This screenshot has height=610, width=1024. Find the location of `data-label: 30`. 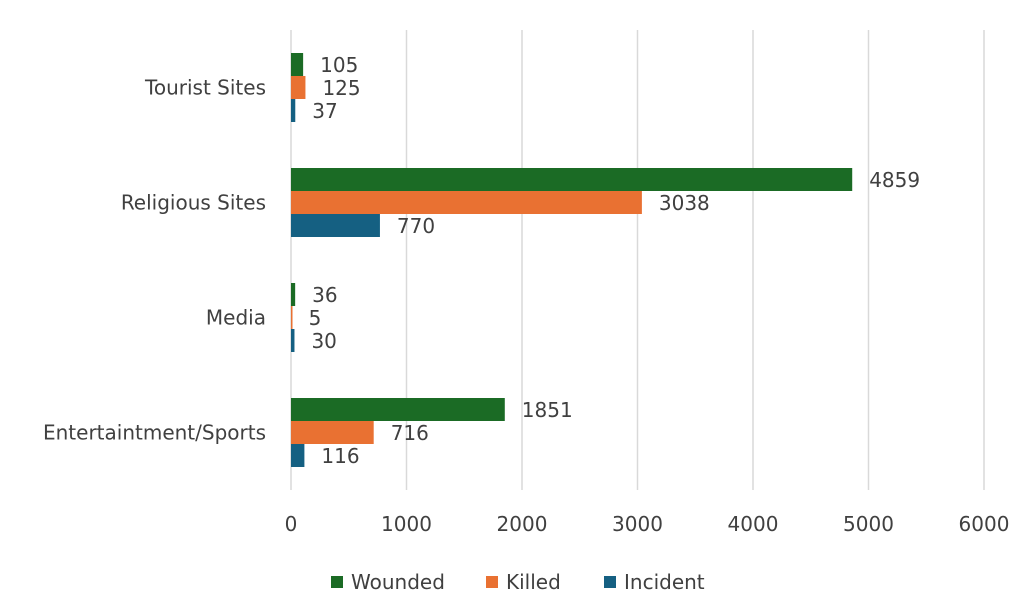

data-label: 30 is located at coordinates (323, 341).